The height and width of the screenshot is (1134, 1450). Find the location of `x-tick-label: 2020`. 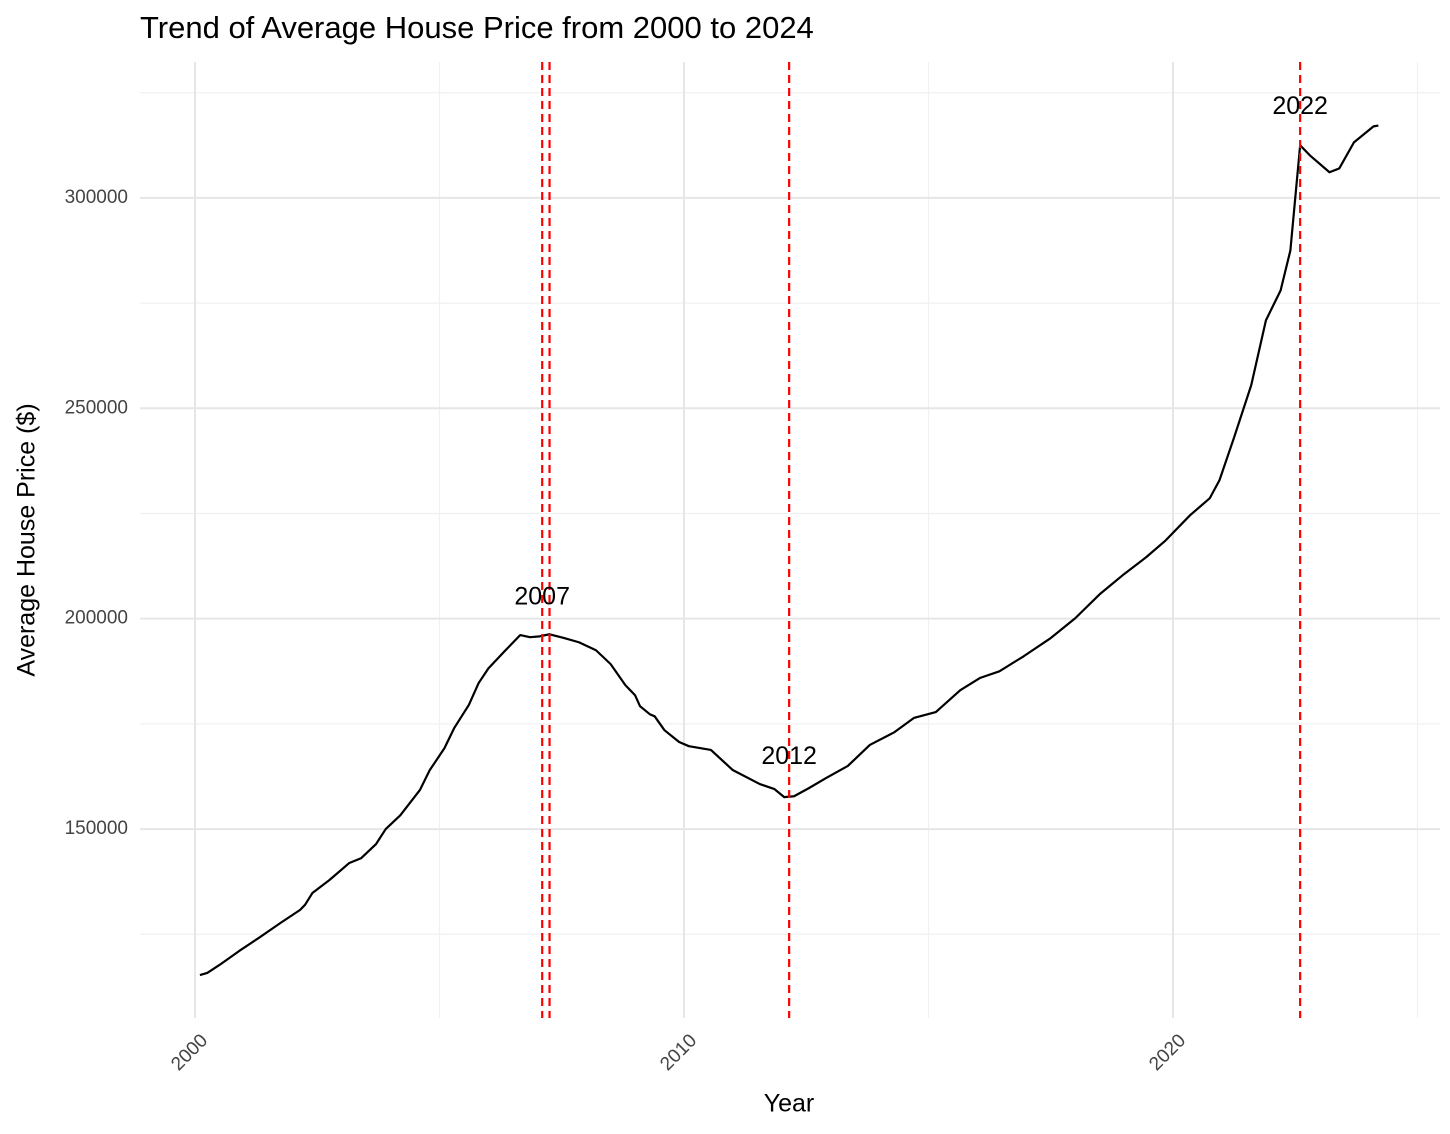

x-tick-label: 2020 is located at coordinates (1167, 1052).